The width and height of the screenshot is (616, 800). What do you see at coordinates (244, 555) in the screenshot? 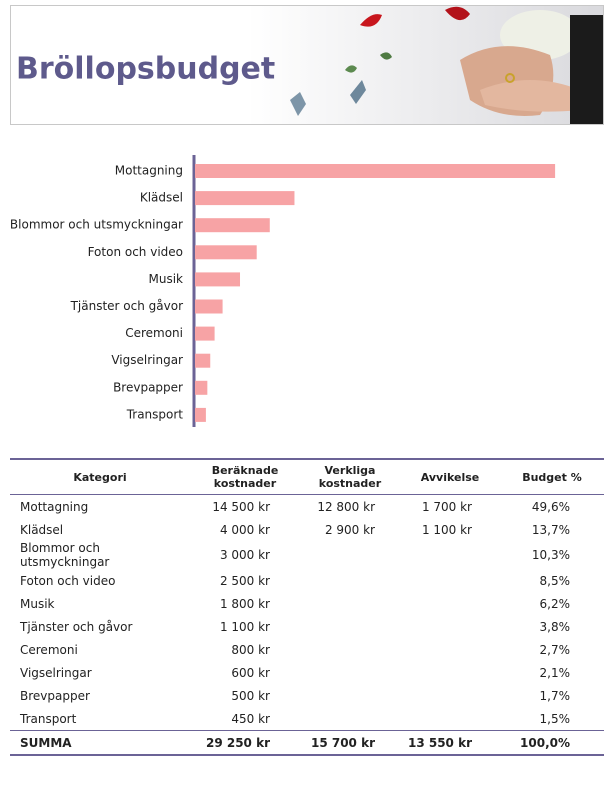
I see `table-cell: 3 000 kr` at bounding box center [244, 555].